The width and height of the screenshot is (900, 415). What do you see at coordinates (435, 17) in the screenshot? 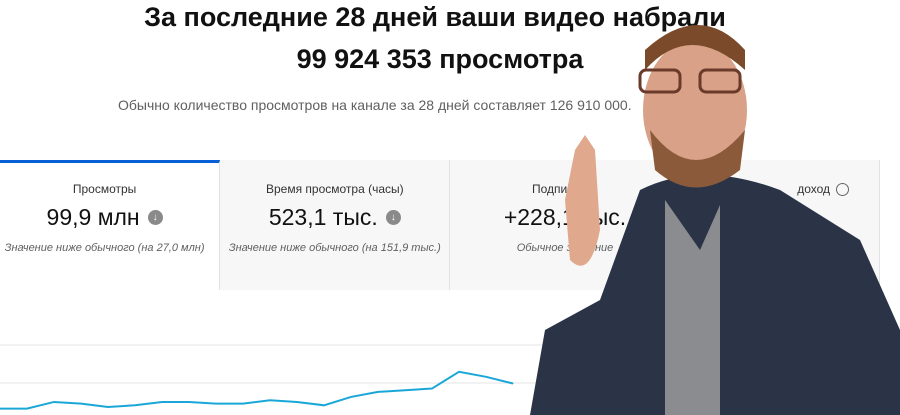
I see `headline-line-1: За последние 28 дней ваши видео набрали` at bounding box center [435, 17].